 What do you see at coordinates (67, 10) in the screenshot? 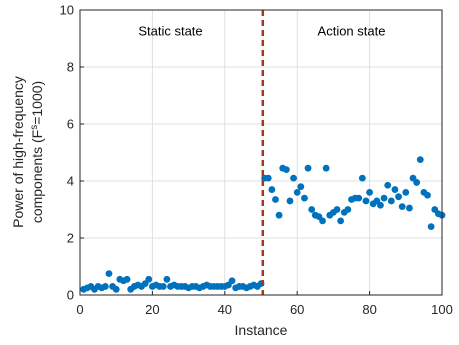
I see `y-tick-label: 10` at bounding box center [67, 10].